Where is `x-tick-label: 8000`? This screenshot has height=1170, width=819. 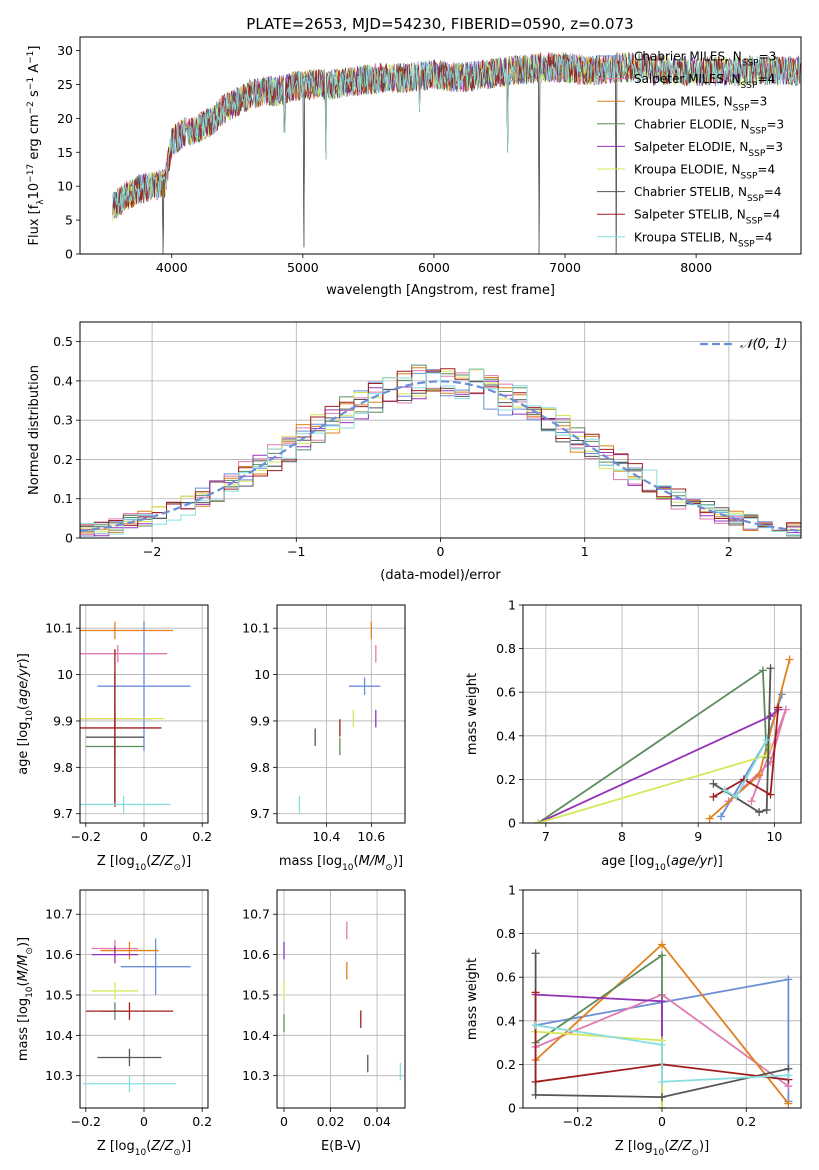
x-tick-label: 8000 is located at coordinates (696, 267).